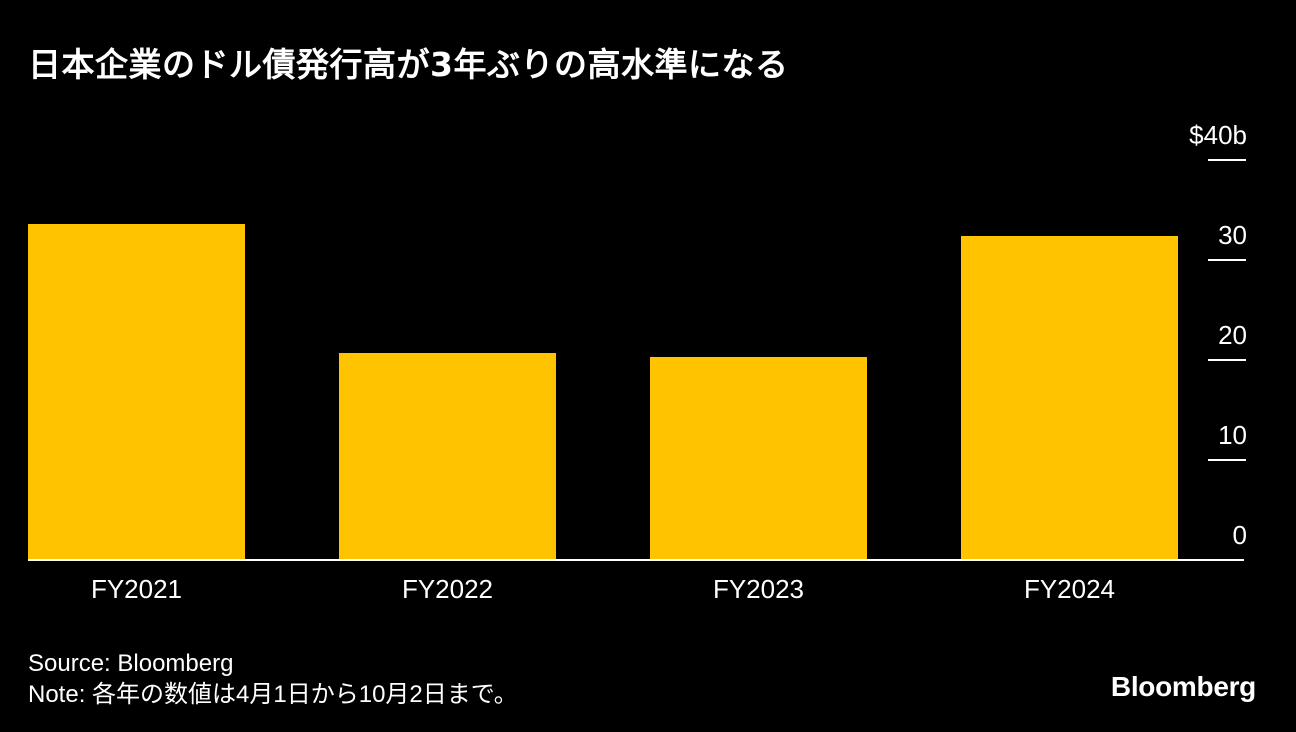 The height and width of the screenshot is (732, 1296). I want to click on bloomberg-logo: Bloomberg, so click(1183, 686).